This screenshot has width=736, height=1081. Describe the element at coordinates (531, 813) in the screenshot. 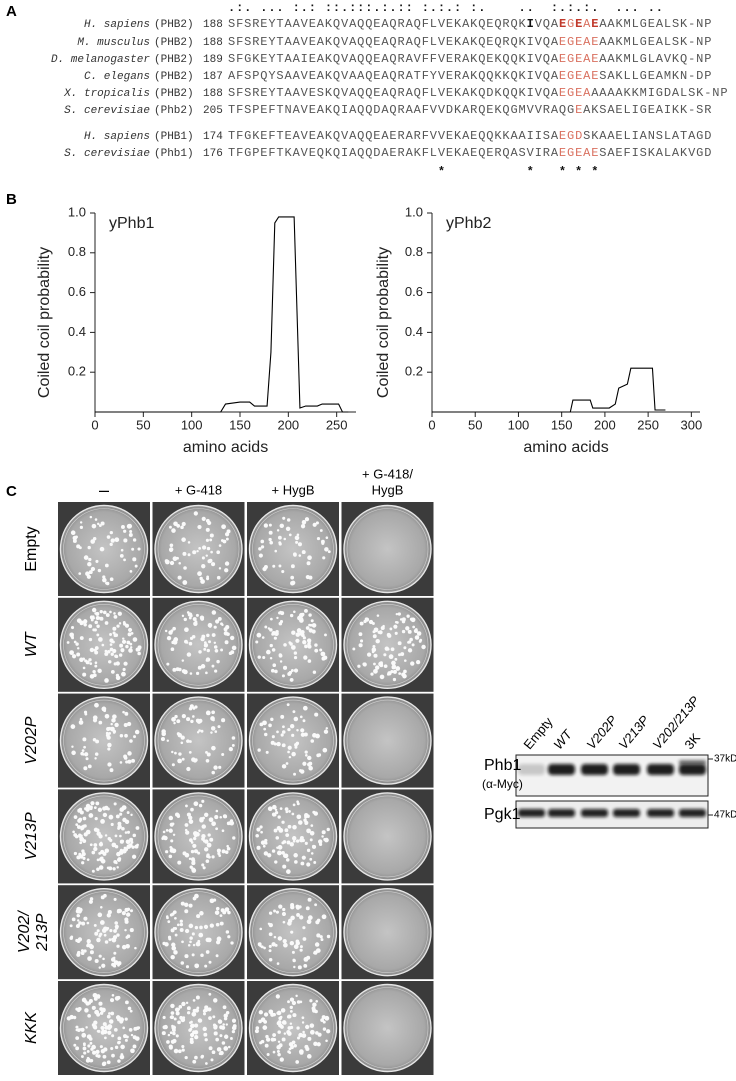

I see `band` at that location.